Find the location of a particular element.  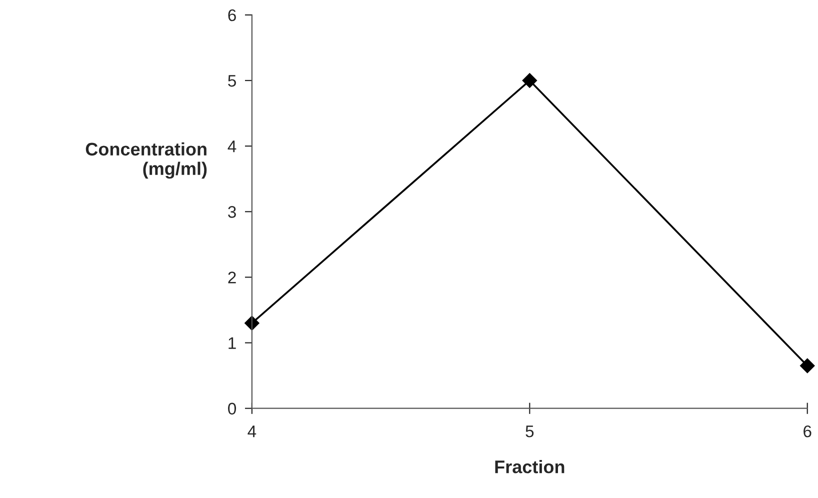

y-tick-label: 2 is located at coordinates (232, 278).